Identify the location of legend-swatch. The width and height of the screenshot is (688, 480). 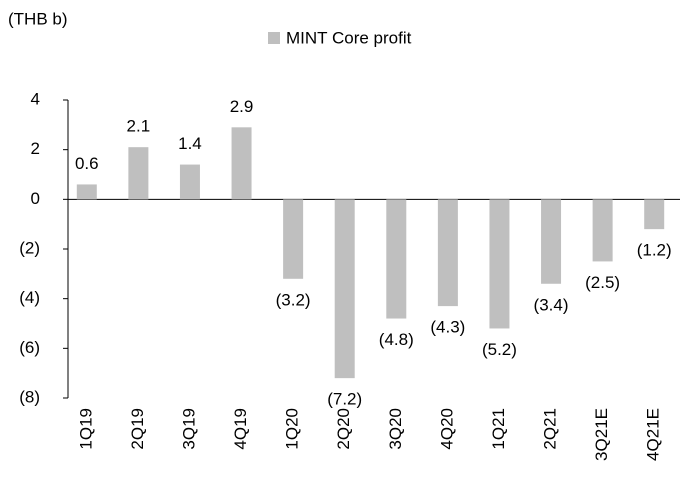
(274, 38).